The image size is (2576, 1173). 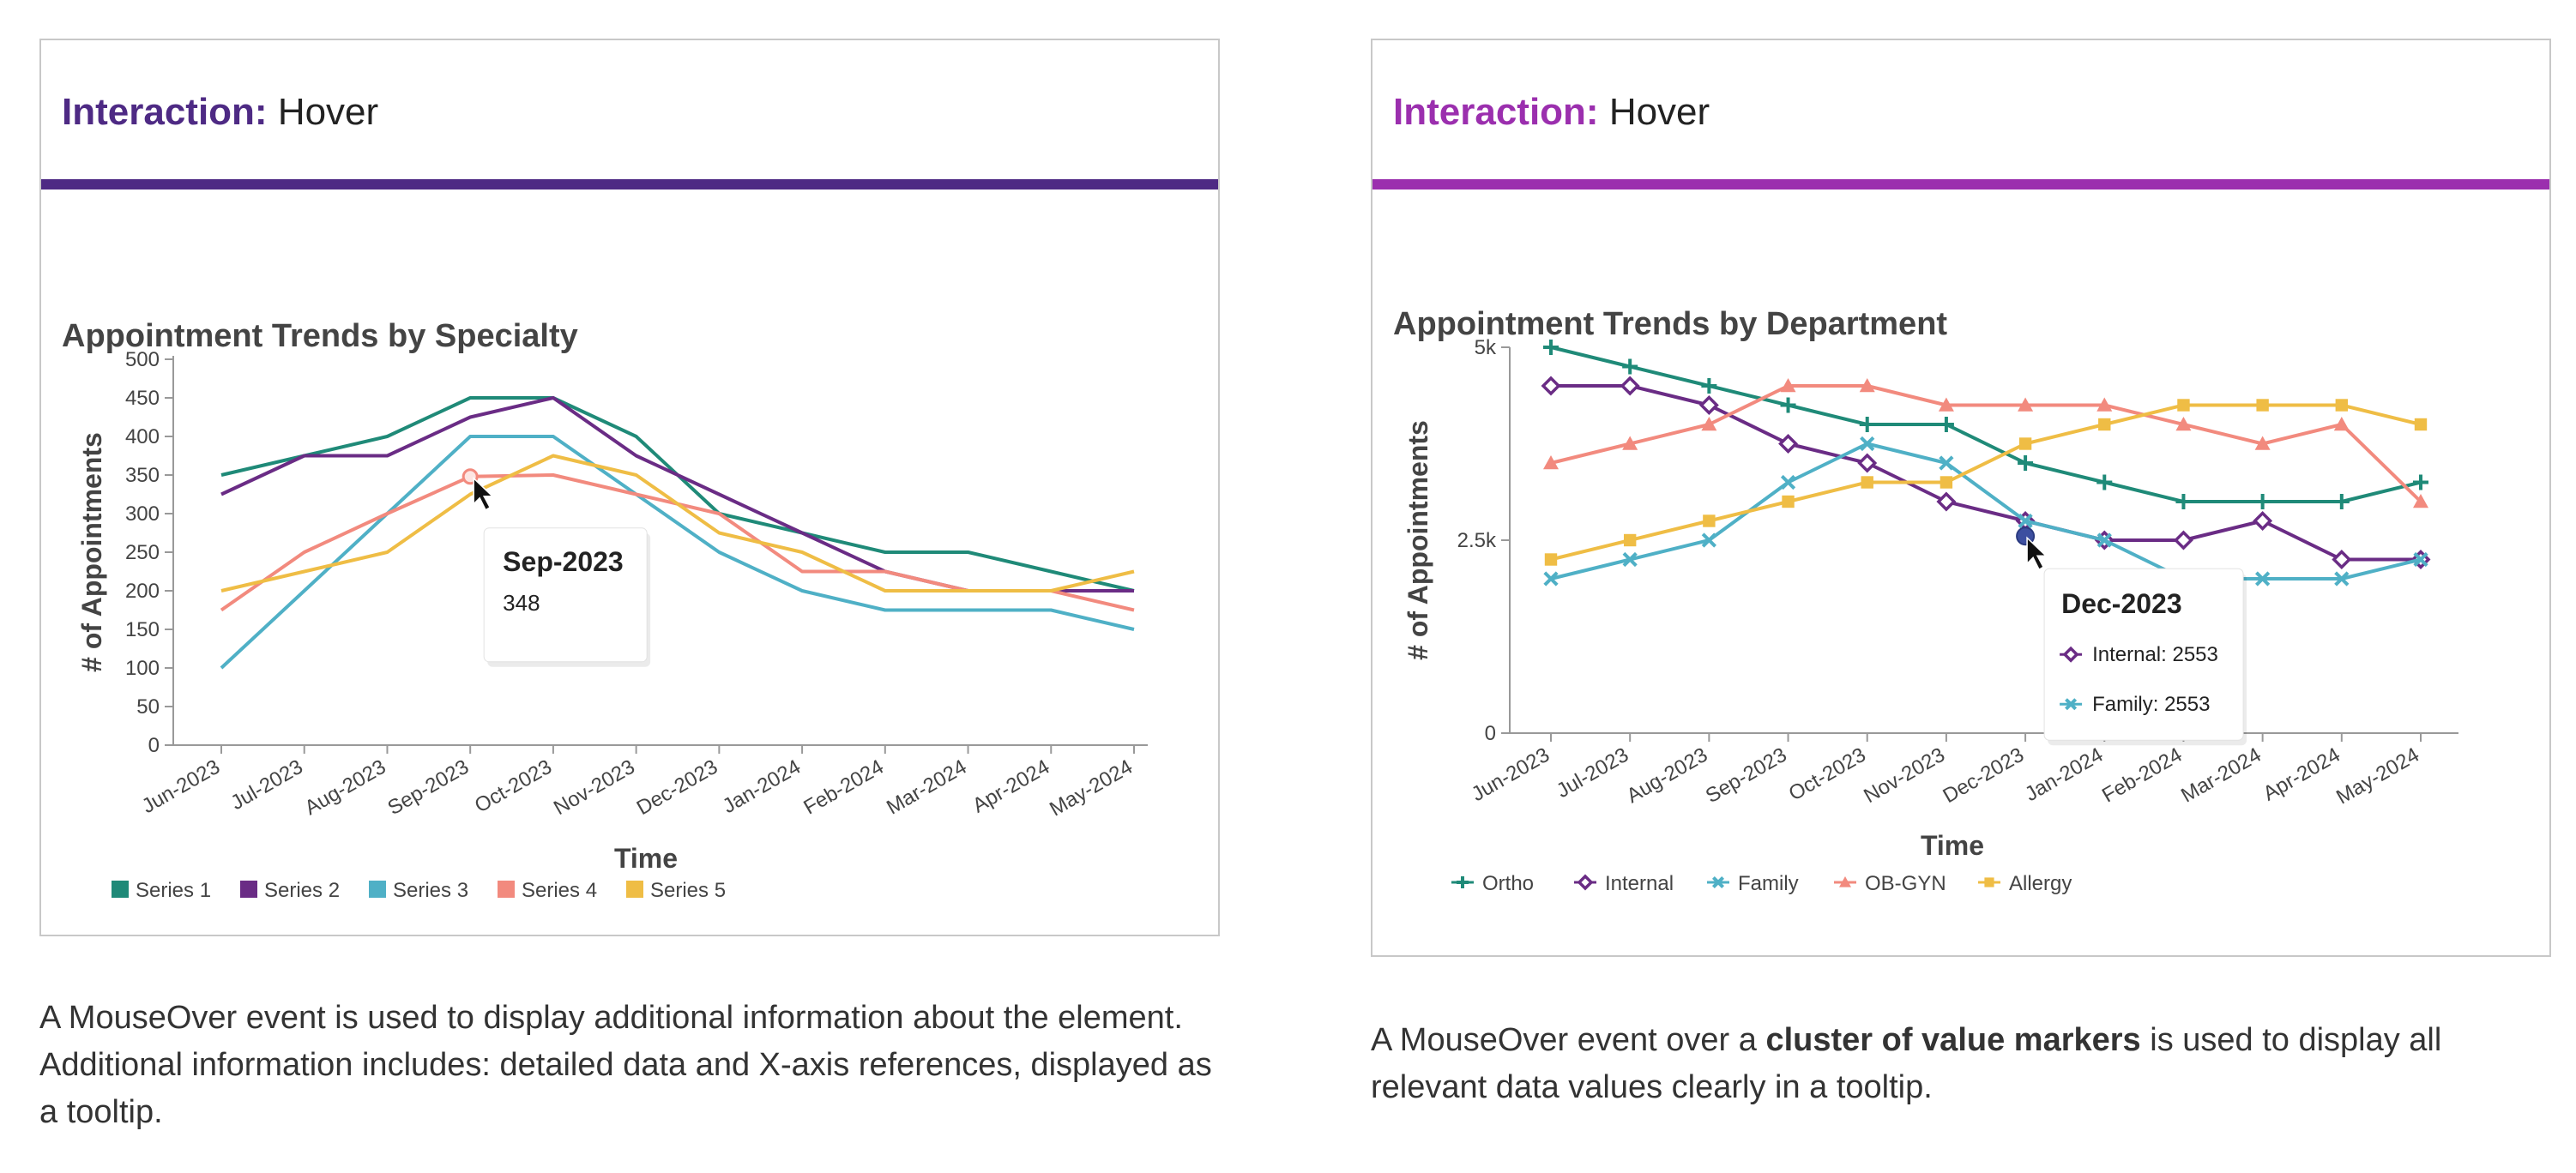 What do you see at coordinates (1827, 774) in the screenshot?
I see `x-tick-label: Oct-2023` at bounding box center [1827, 774].